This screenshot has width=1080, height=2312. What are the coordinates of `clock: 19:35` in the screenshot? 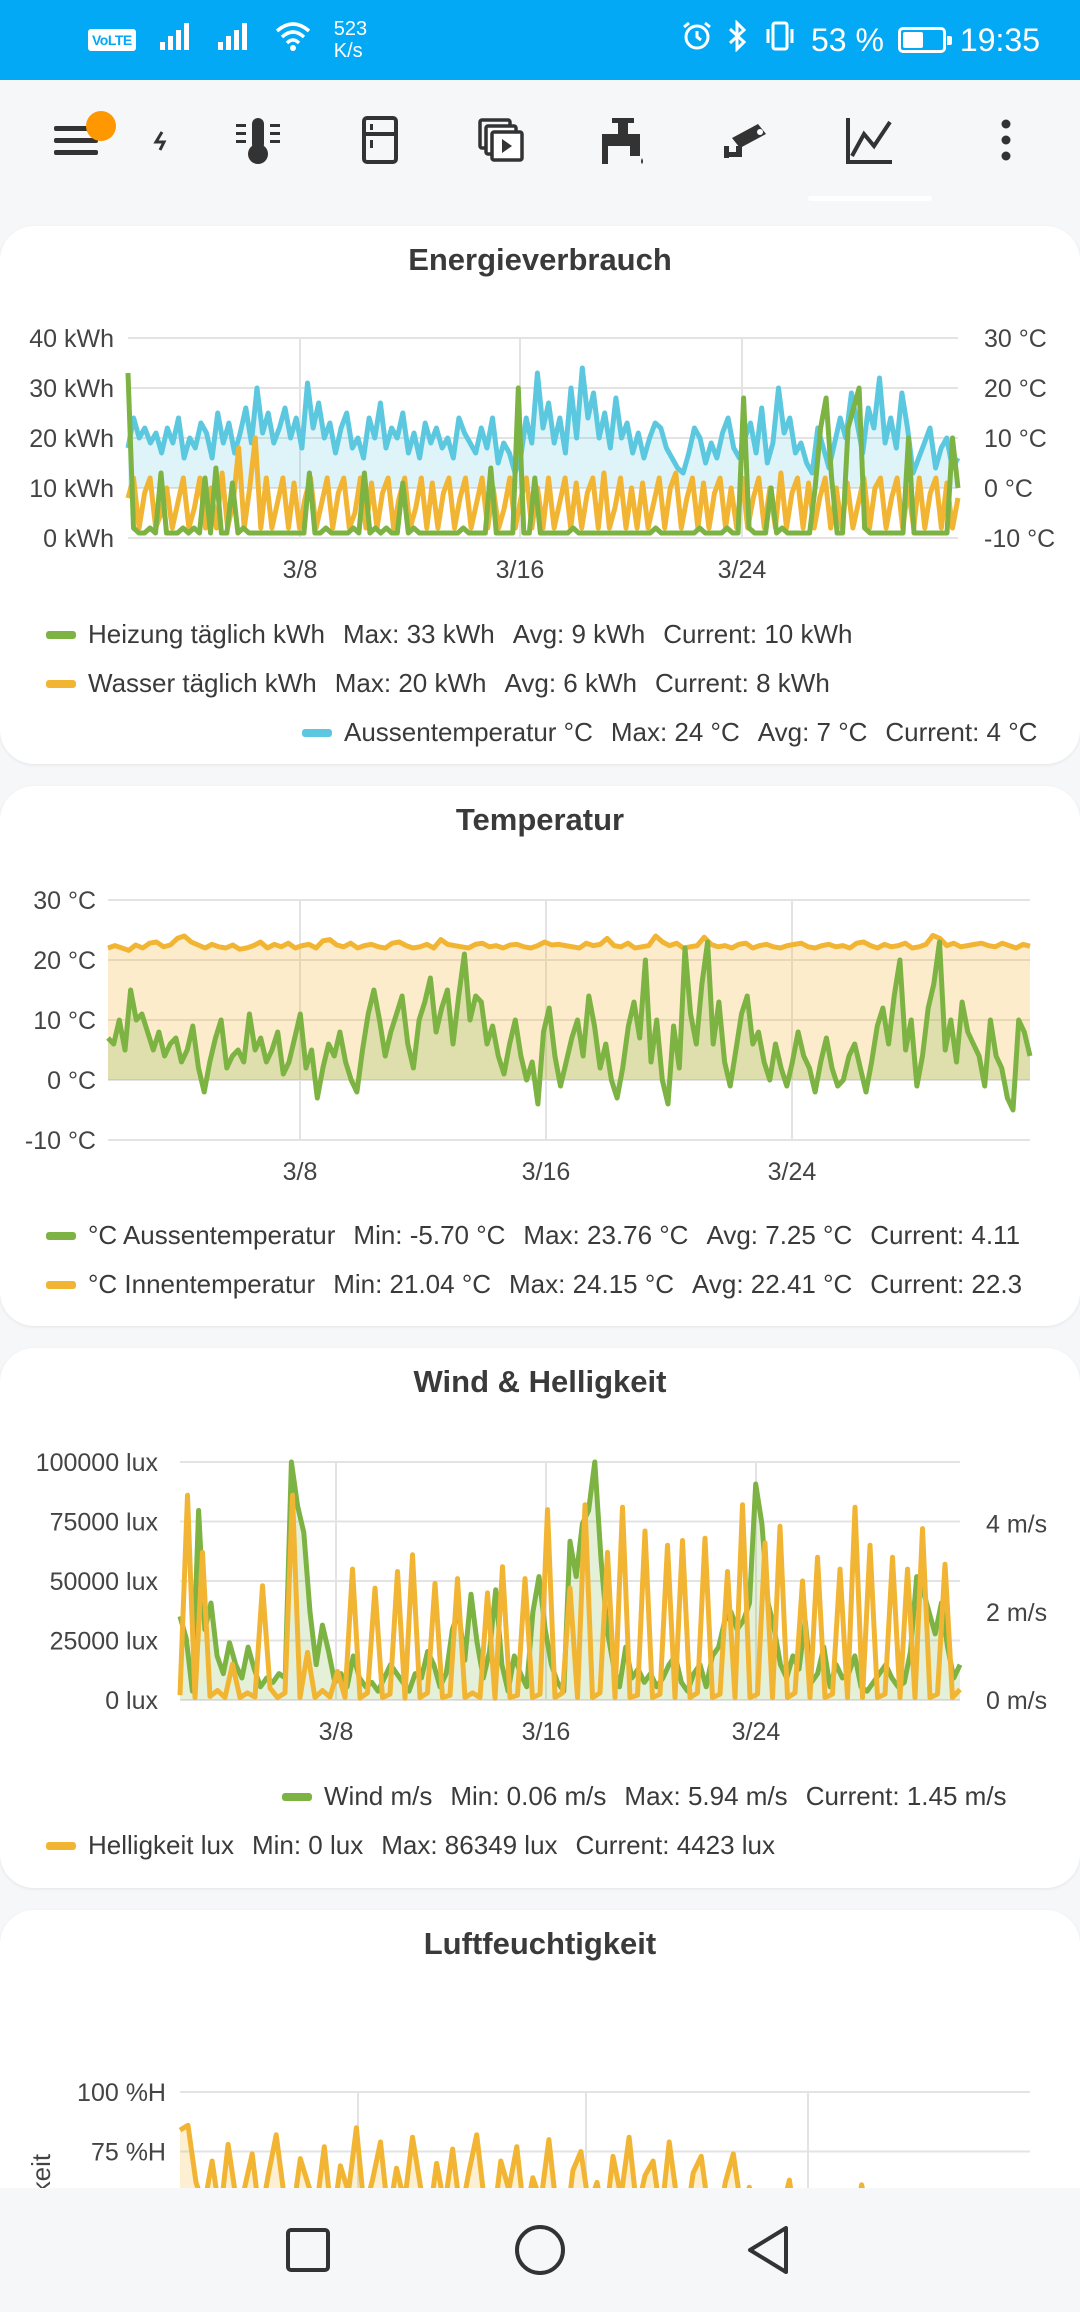 It's located at (999, 39).